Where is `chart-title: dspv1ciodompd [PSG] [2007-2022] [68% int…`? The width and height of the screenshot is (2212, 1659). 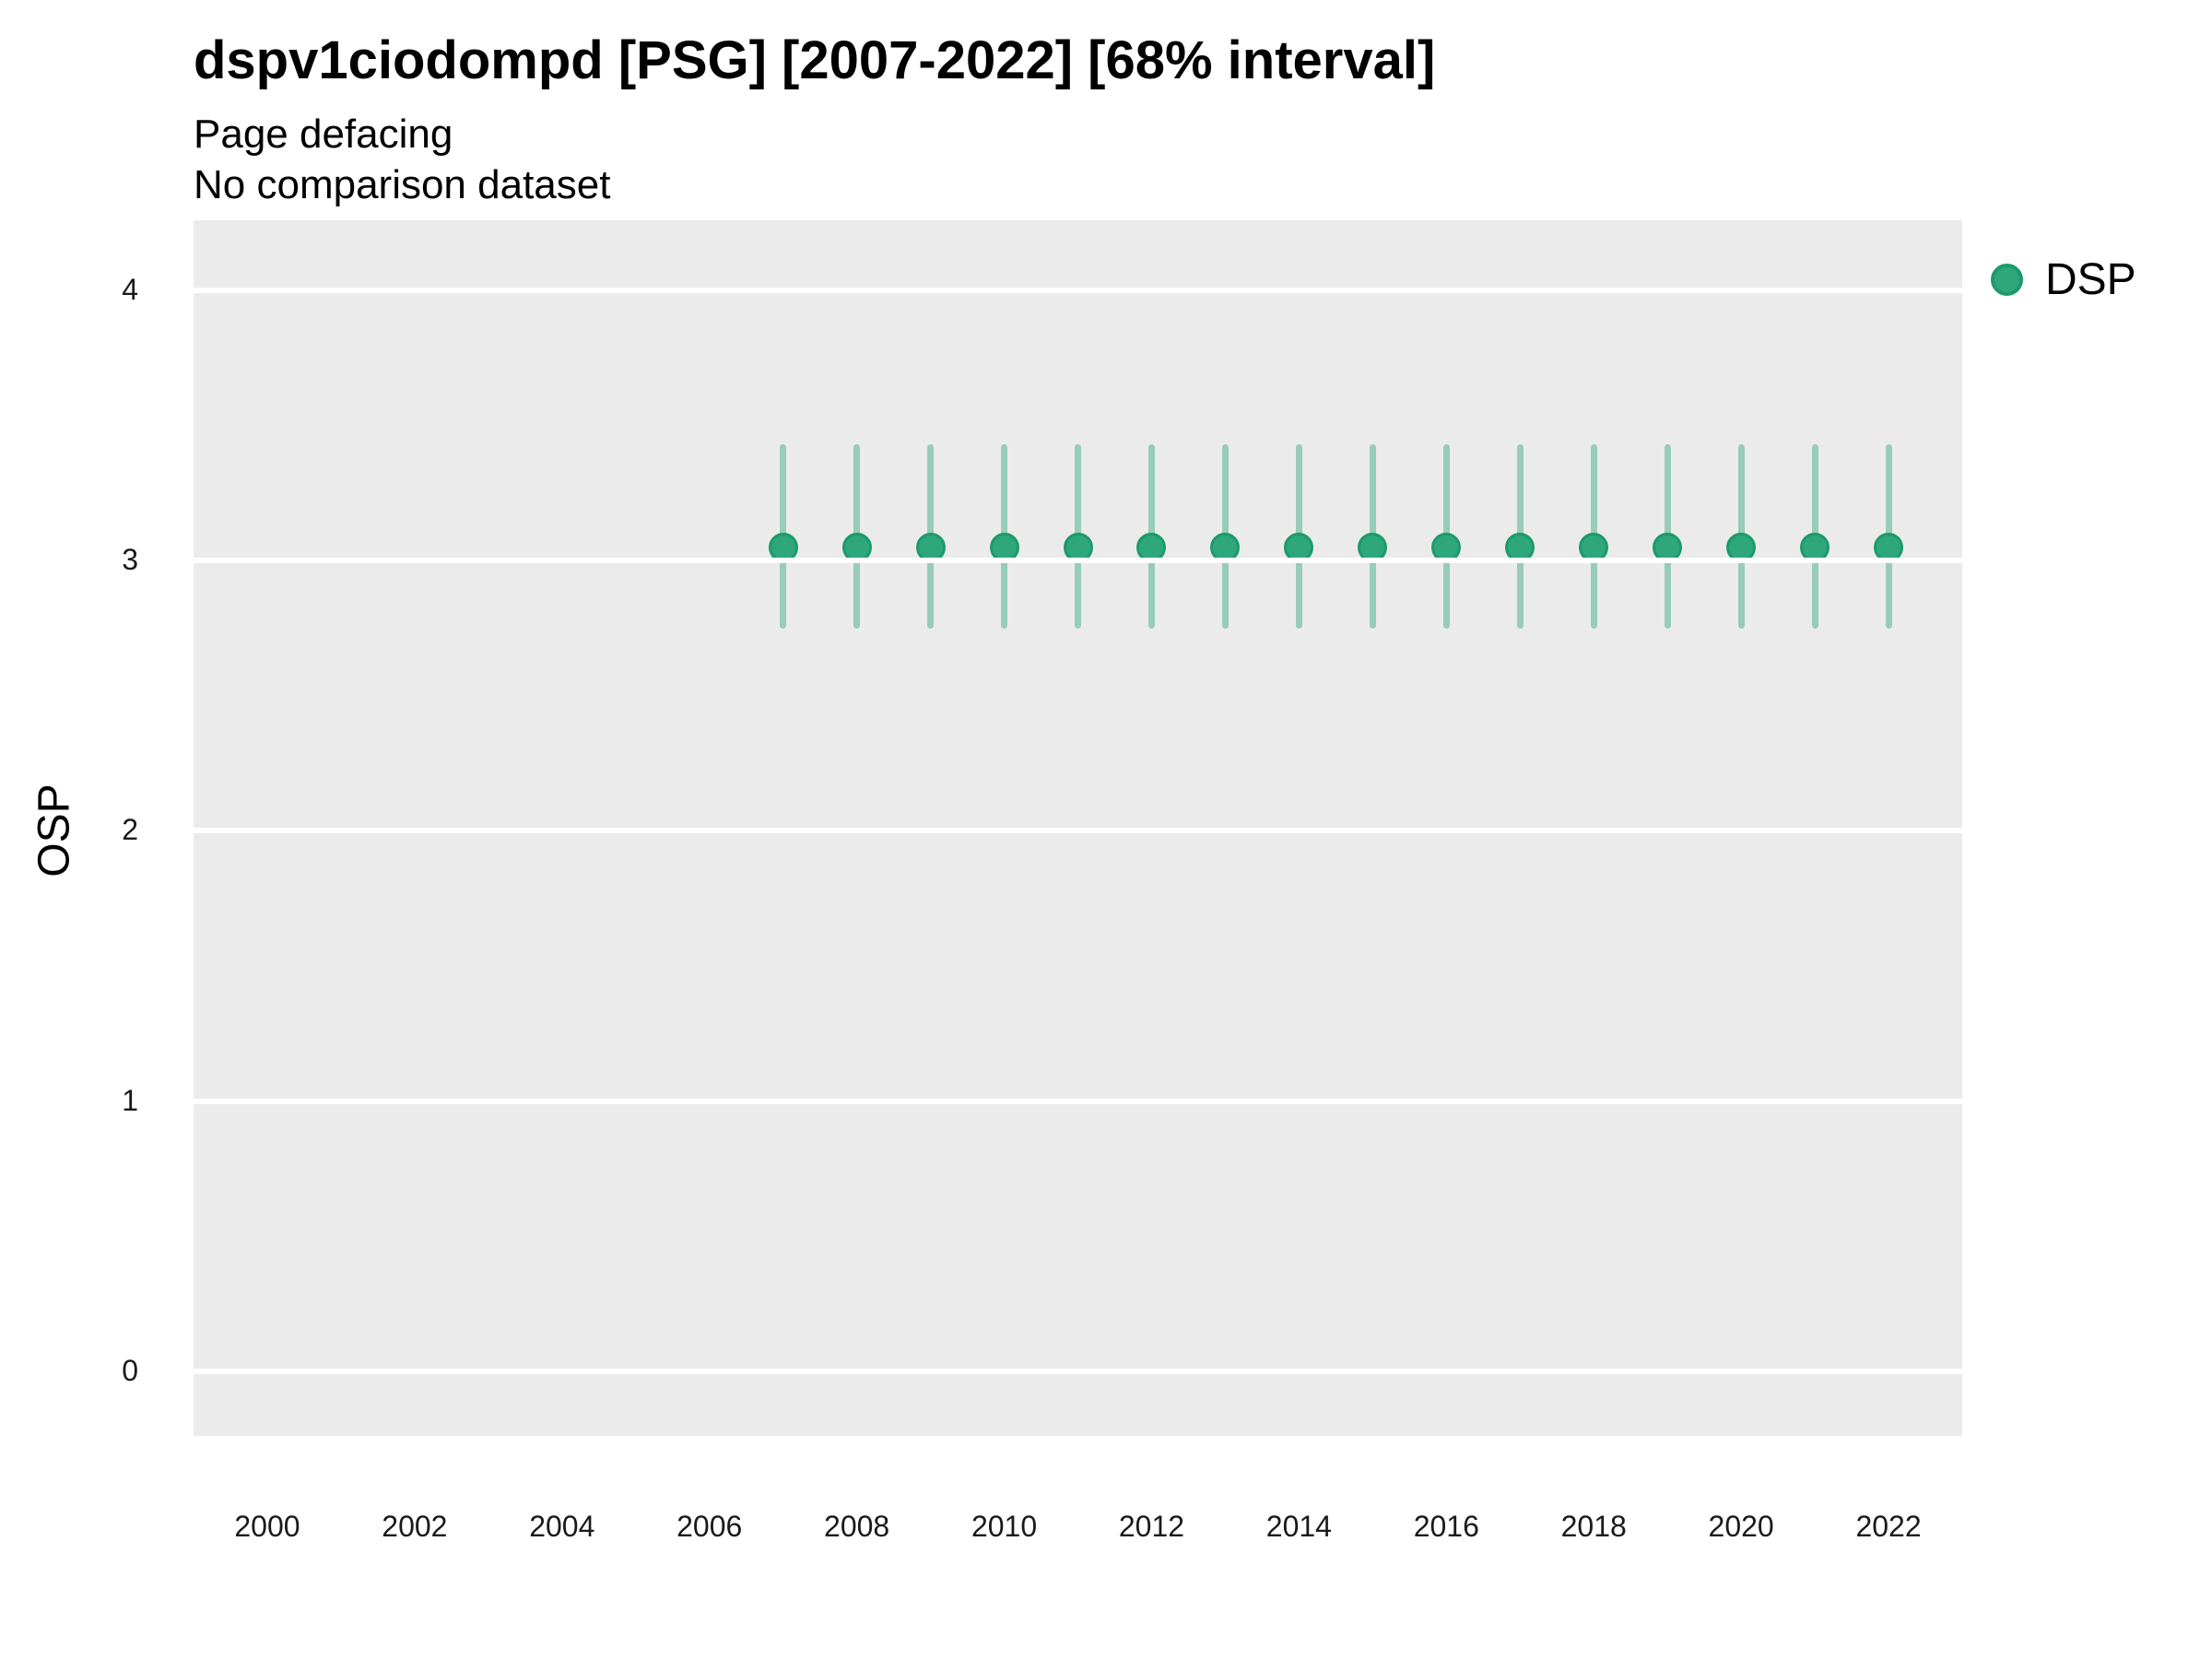 chart-title: dspv1ciodompd [PSG] [2007-2022] [68% int… is located at coordinates (815, 60).